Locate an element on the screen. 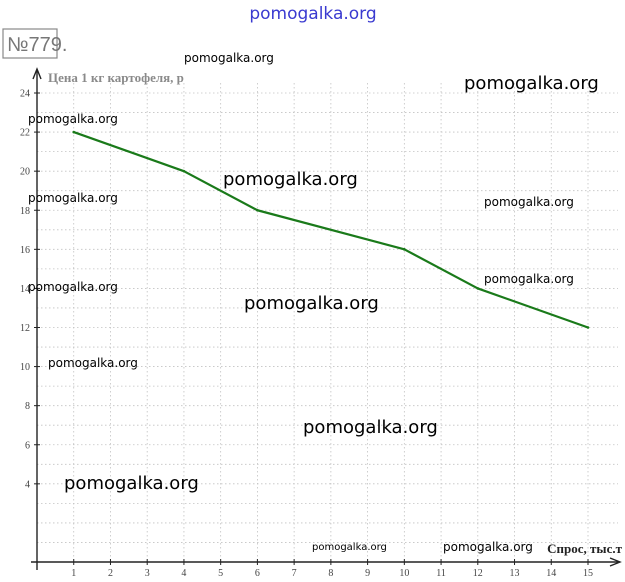  y-tick-label: 22 is located at coordinates (25, 133).